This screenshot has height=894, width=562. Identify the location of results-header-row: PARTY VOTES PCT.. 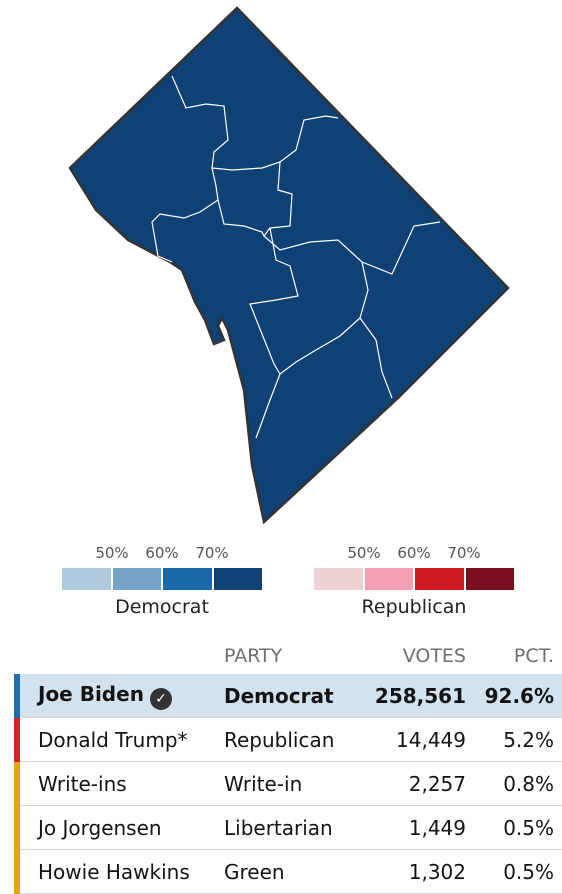
(289, 656).